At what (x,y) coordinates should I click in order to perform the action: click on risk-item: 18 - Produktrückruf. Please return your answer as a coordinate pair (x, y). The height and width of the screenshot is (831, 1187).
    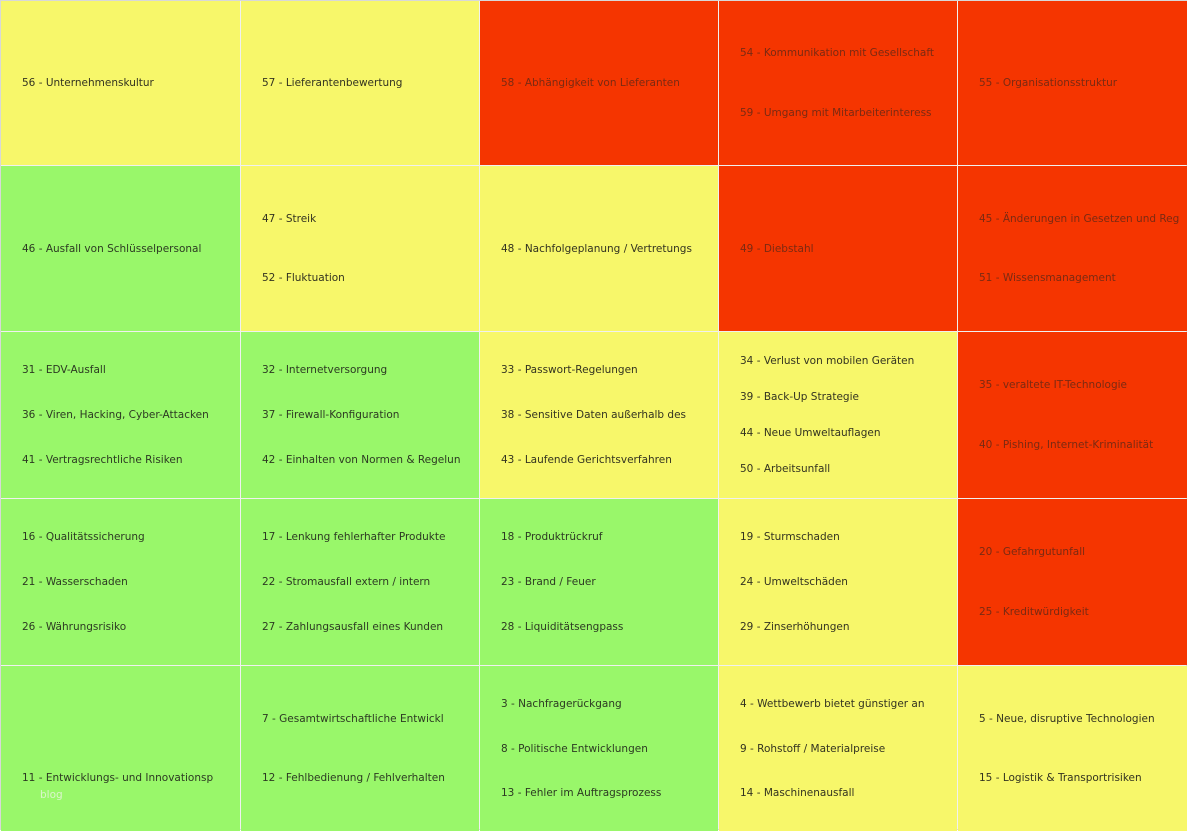
    Looking at the image, I should click on (552, 537).